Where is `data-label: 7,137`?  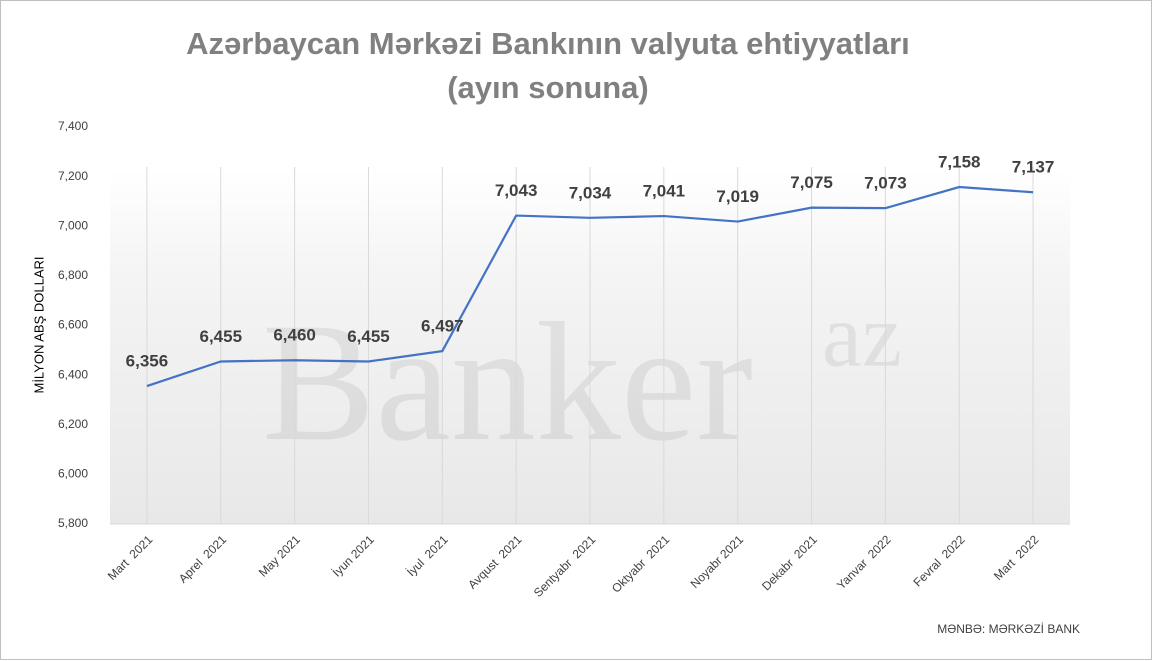 data-label: 7,137 is located at coordinates (1033, 167).